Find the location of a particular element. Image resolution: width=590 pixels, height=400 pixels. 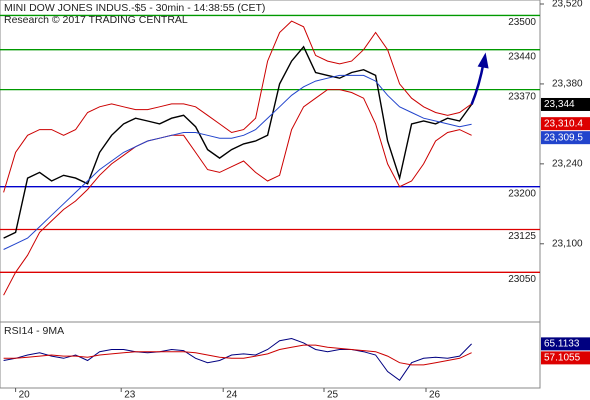

y-tick-label: 23,100 is located at coordinates (567, 243).